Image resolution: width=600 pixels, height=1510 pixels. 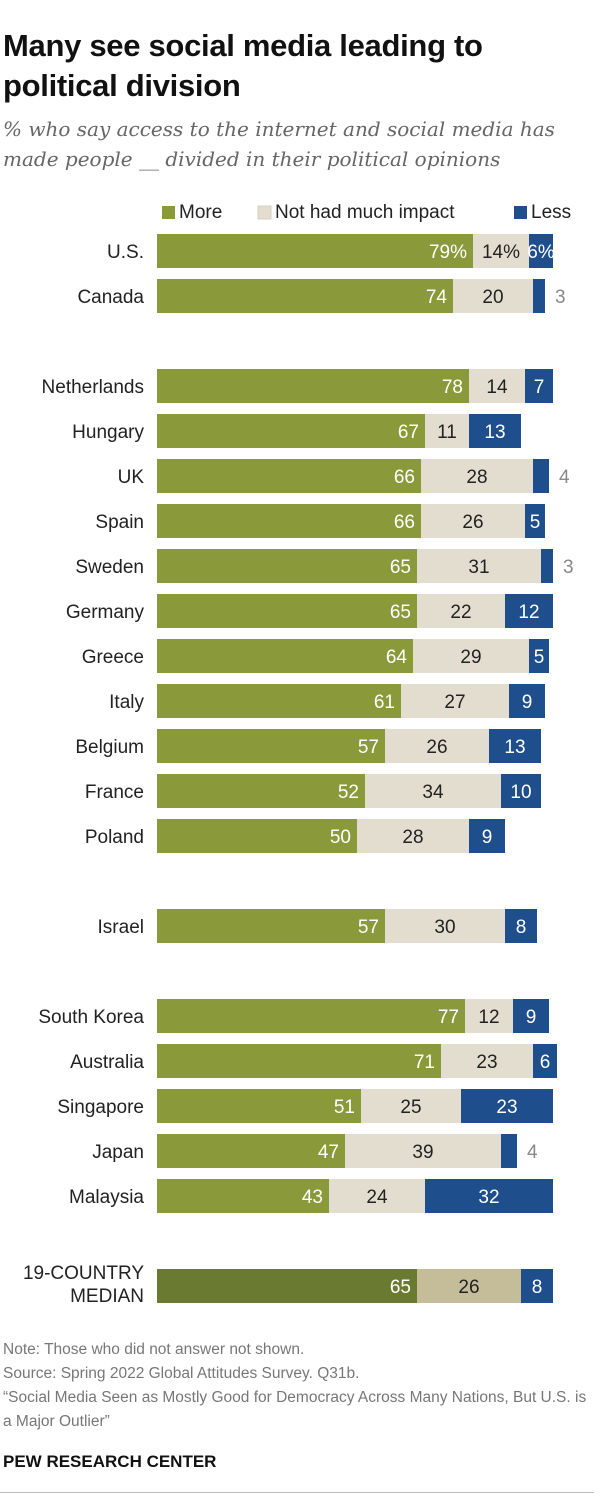 I want to click on value-label-germany-not-had-much-impact: 22, so click(x=460, y=612).